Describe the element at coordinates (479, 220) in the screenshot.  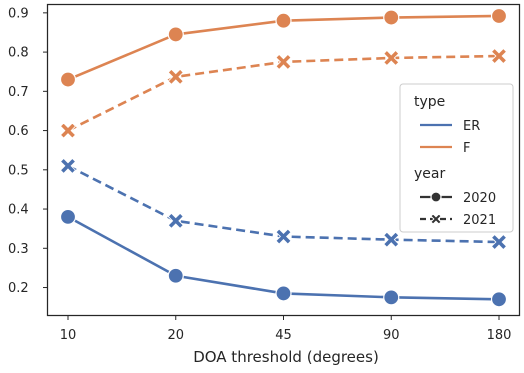
I see `legend-label: 2021` at that location.